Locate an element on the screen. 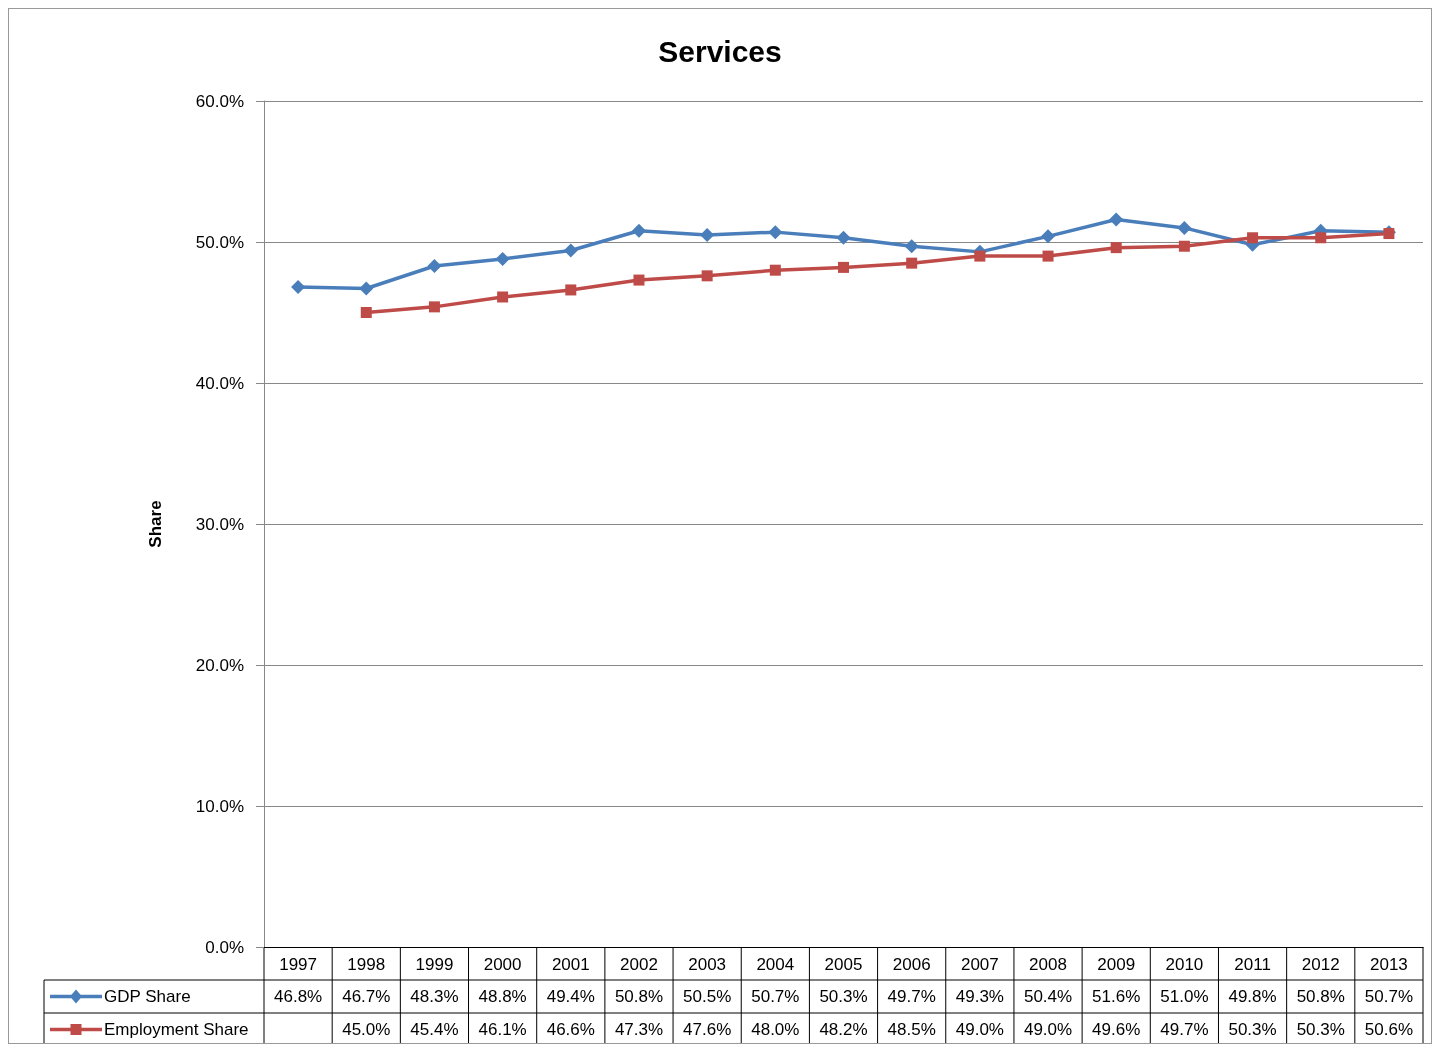  y-tick-label: 20.0% is located at coordinates (219, 665).